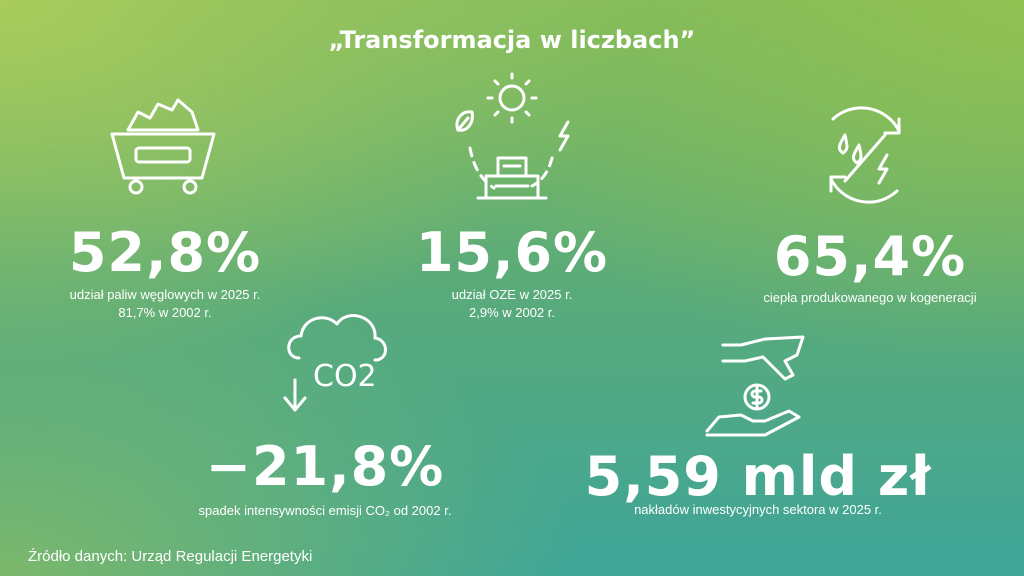  What do you see at coordinates (870, 256) in the screenshot?
I see `stat-value: 65,4%` at bounding box center [870, 256].